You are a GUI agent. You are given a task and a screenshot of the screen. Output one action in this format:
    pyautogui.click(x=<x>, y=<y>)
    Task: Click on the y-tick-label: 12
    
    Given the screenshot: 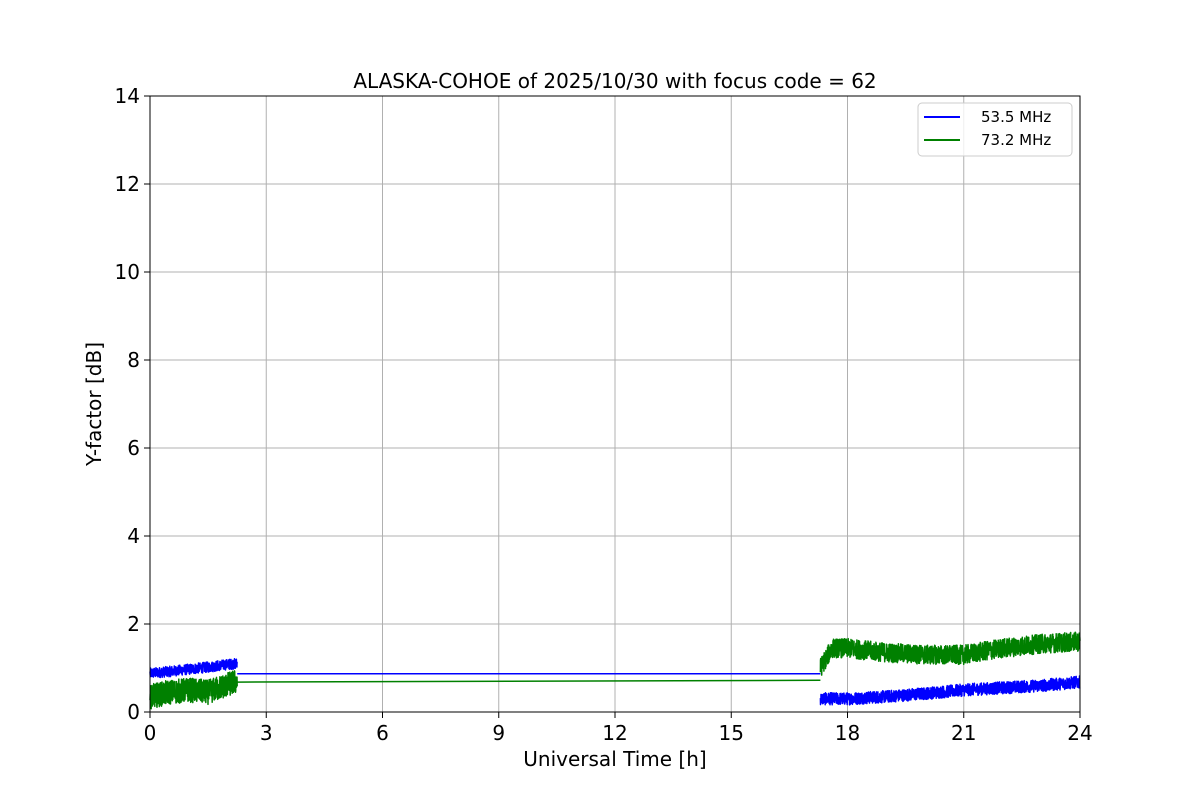 What is the action you would take?
    pyautogui.click(x=127, y=184)
    